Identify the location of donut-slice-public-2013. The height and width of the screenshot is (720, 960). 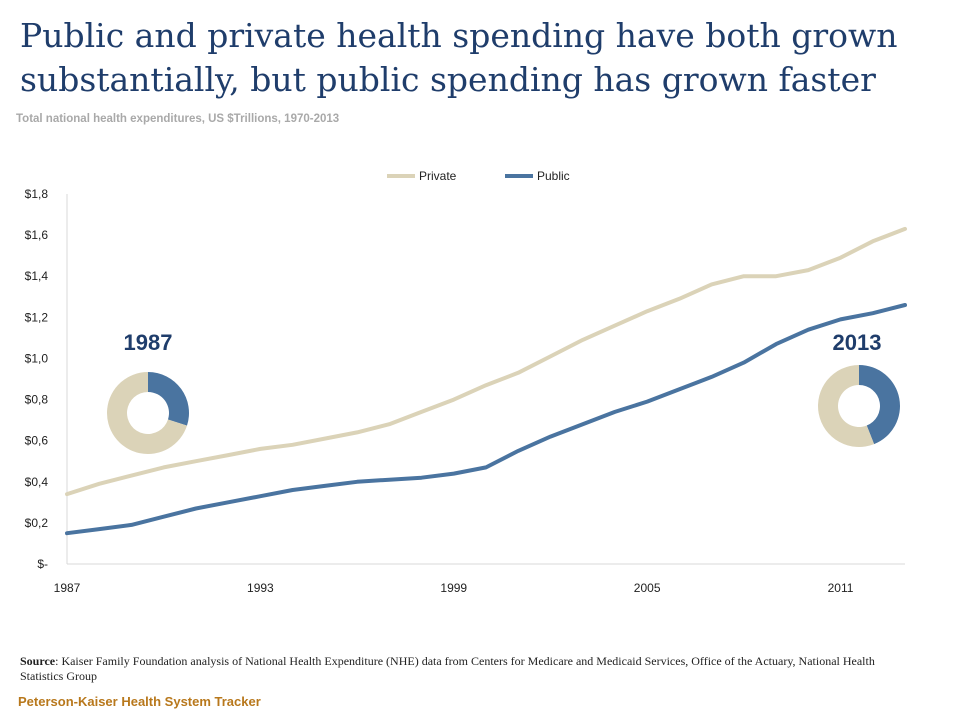
(879, 405).